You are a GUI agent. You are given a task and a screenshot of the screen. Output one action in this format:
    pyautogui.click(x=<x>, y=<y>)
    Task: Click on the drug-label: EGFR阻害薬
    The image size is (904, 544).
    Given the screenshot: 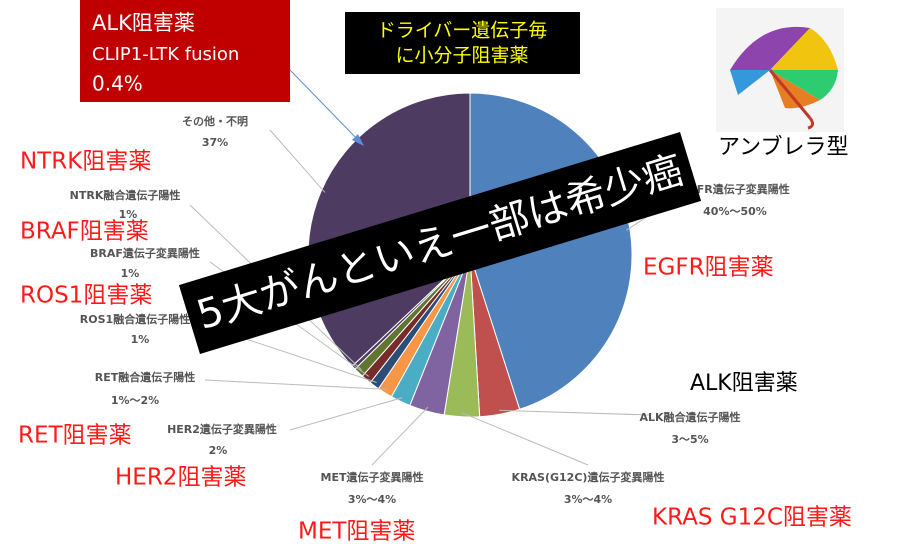 What is the action you would take?
    pyautogui.click(x=708, y=268)
    